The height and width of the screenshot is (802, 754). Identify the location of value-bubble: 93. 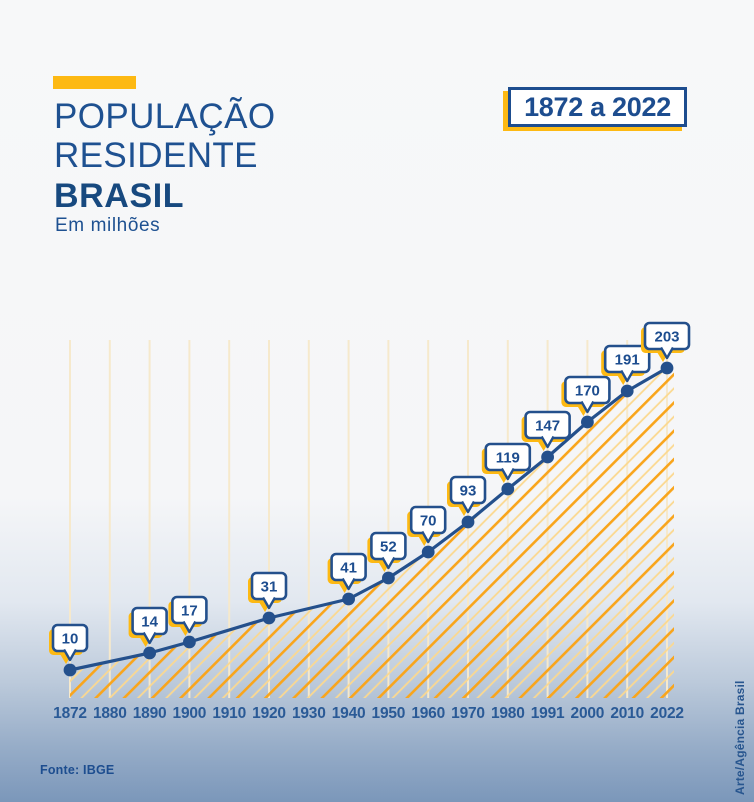
(467, 495).